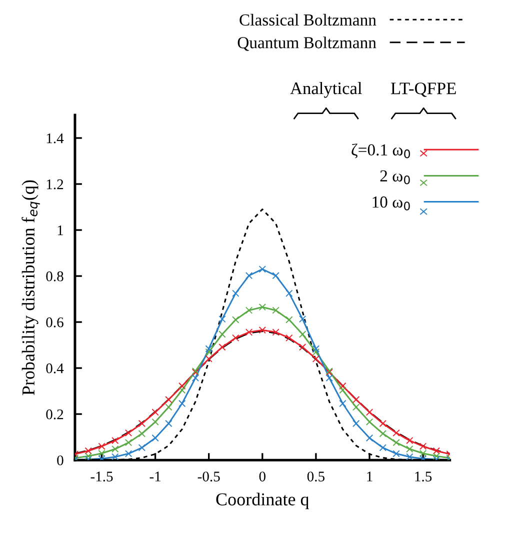 This screenshot has height=540, width=510. I want to click on x-tick-label: 1, so click(369, 477).